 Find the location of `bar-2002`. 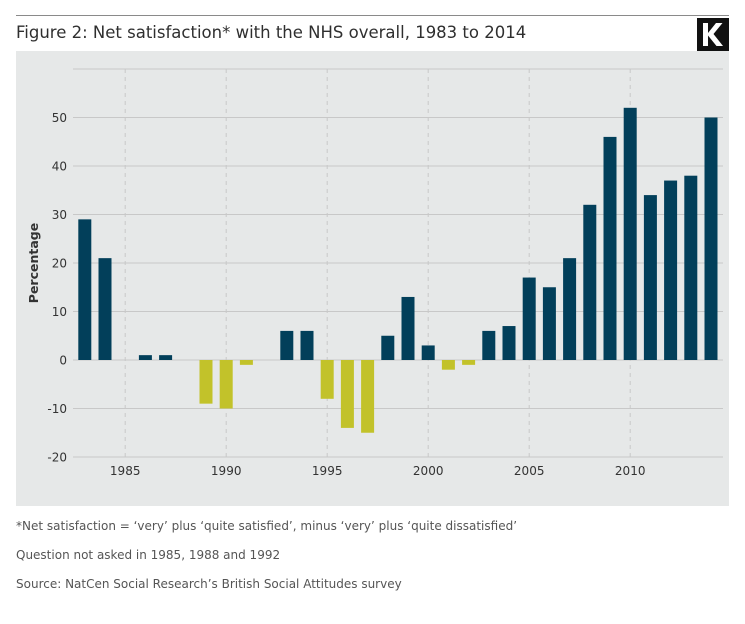

bar-2002 is located at coordinates (469, 362).